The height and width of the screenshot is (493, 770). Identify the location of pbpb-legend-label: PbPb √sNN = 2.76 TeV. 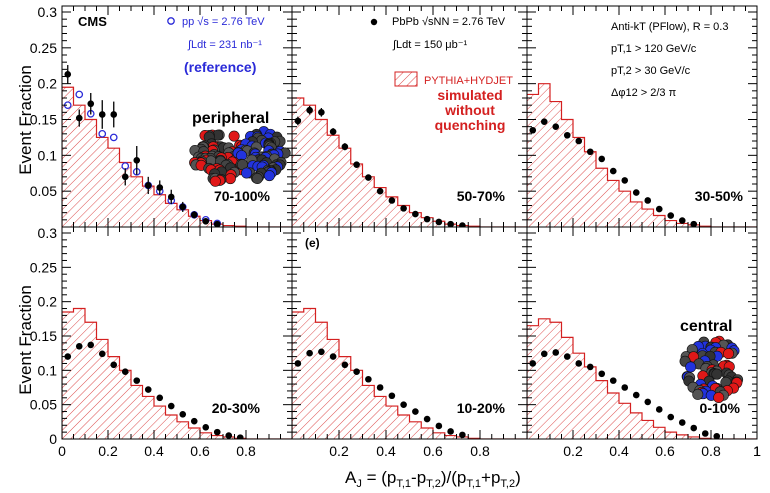
(449, 22).